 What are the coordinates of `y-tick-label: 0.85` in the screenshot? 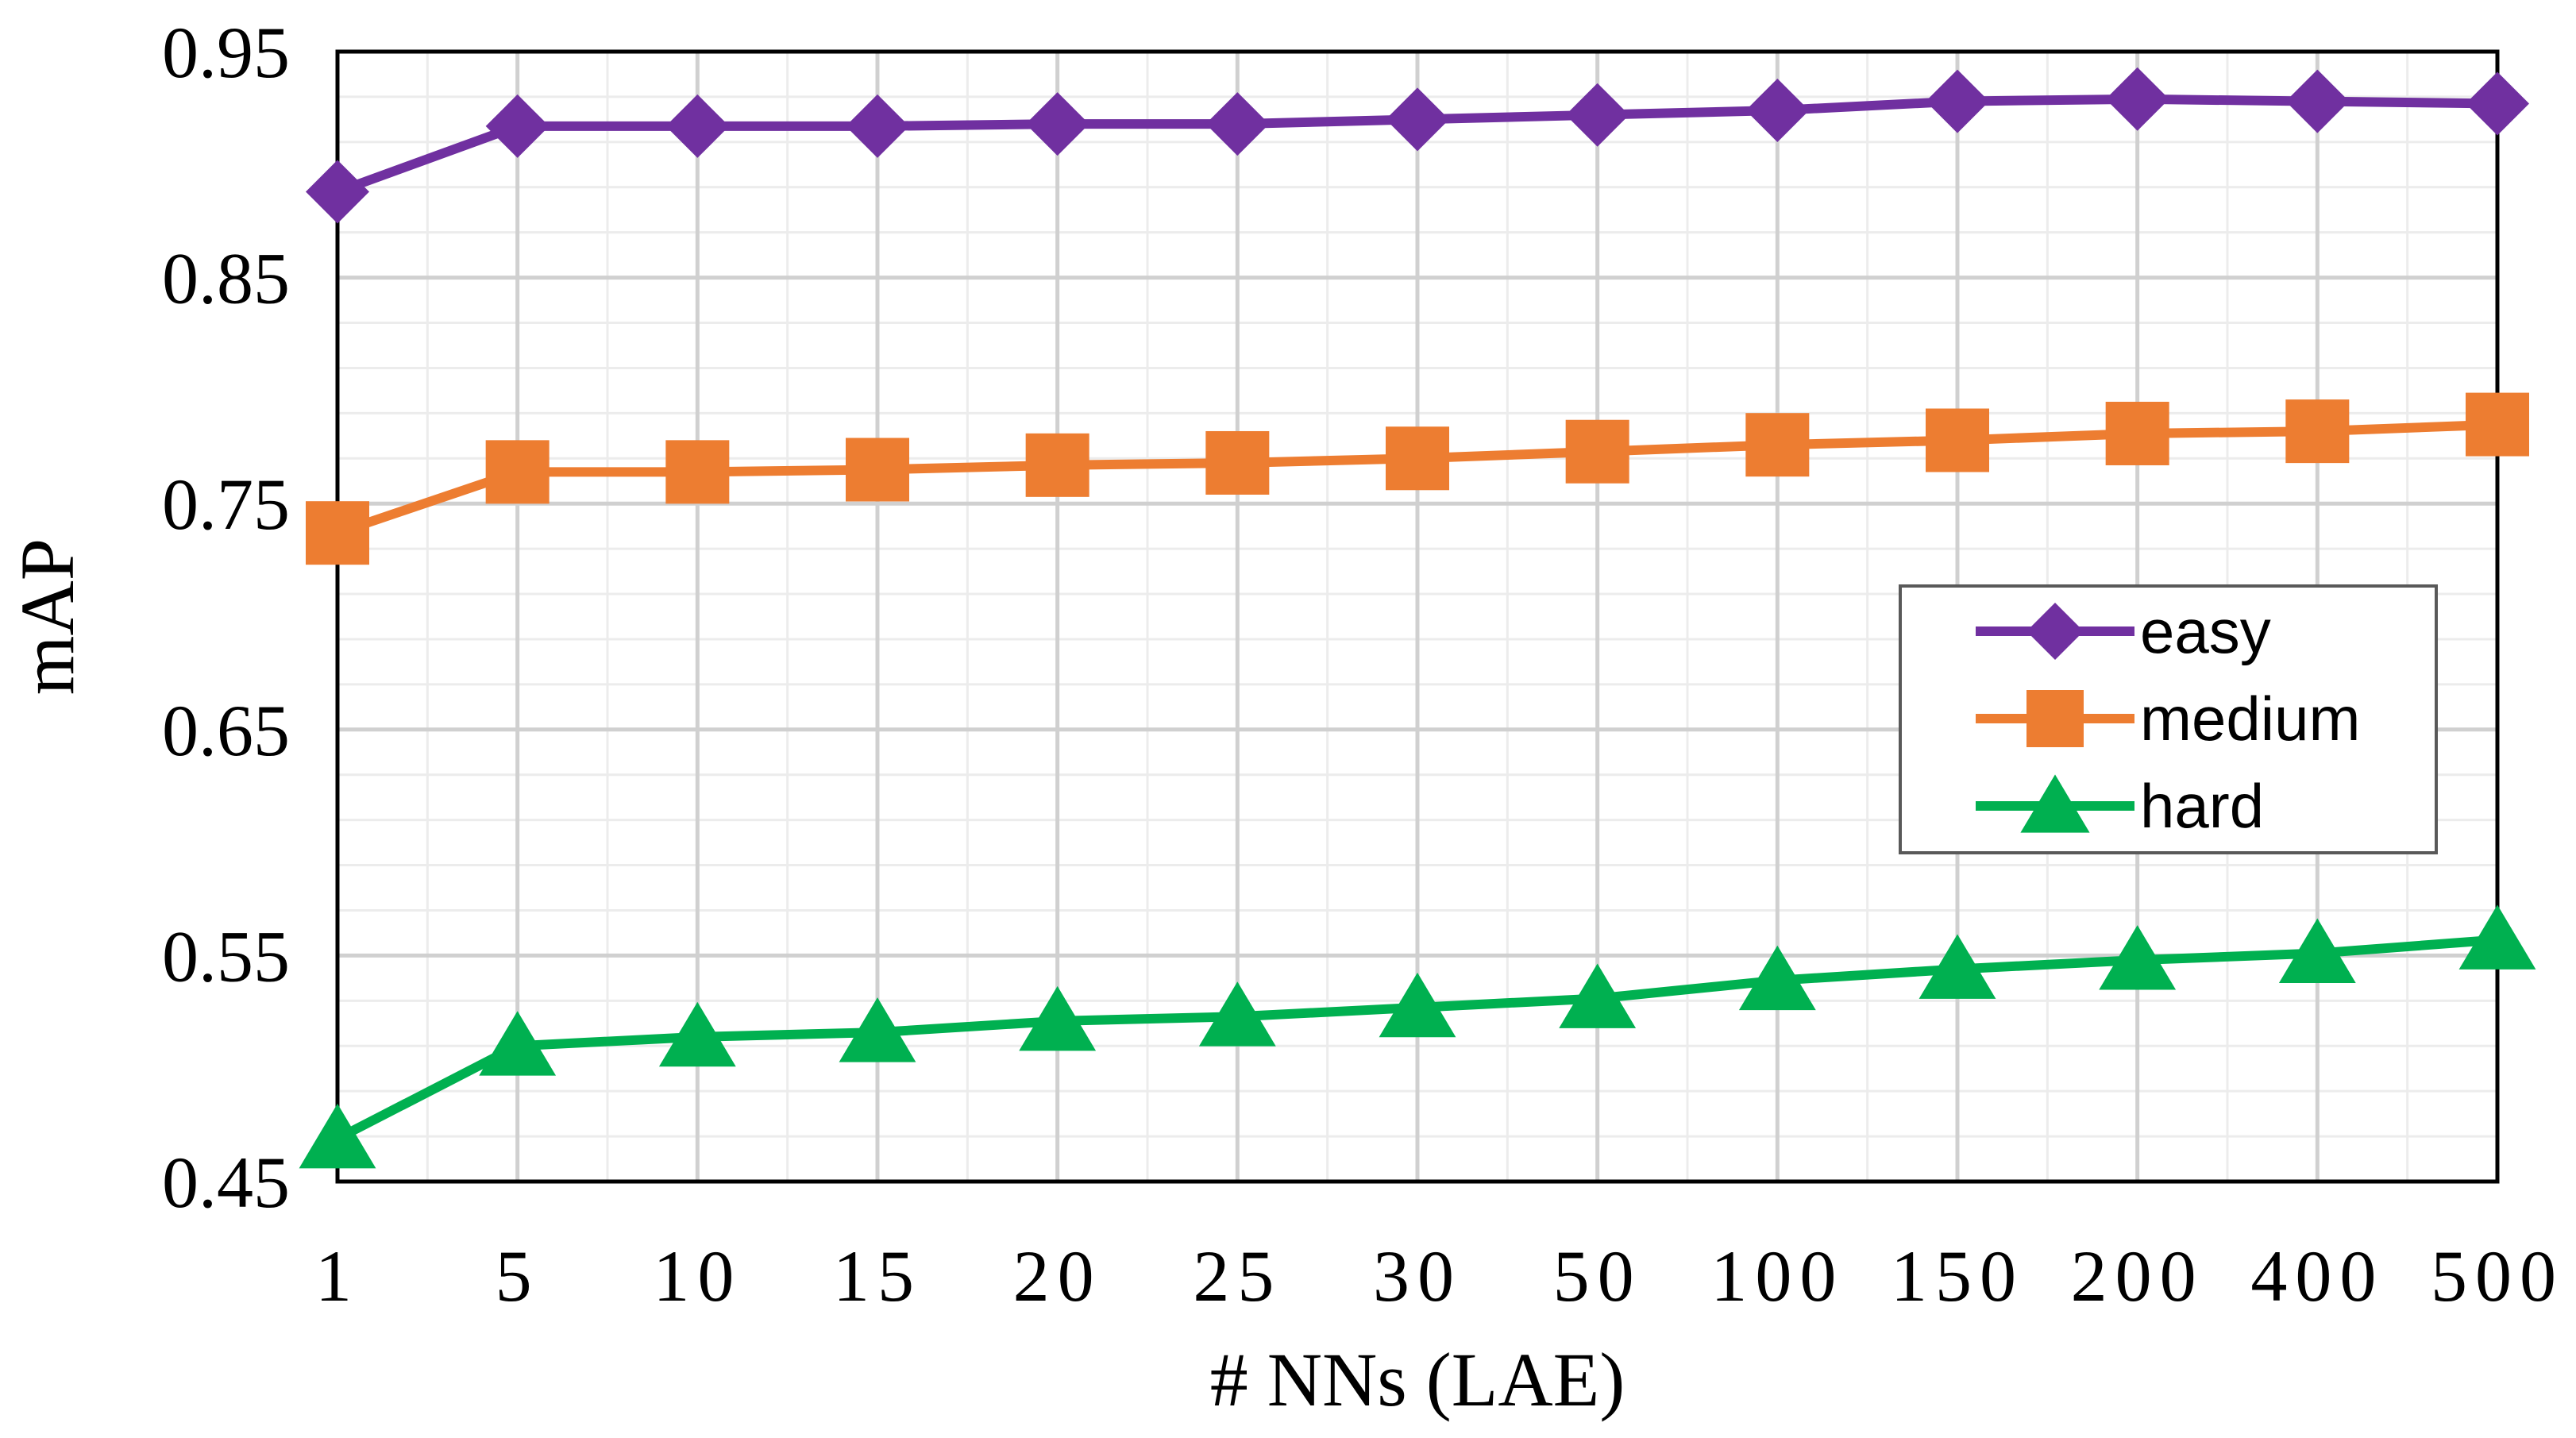 It's located at (226, 278).